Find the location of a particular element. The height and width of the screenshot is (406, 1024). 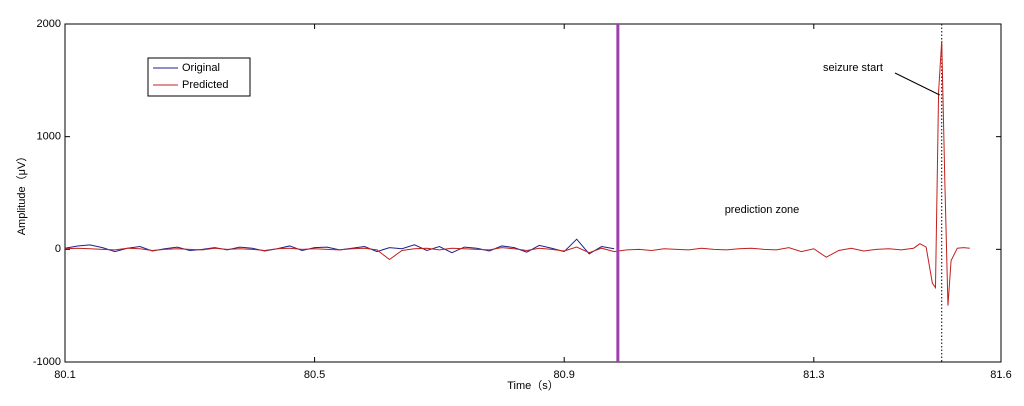

x-tick-label: 81.6 is located at coordinates (1000, 375).